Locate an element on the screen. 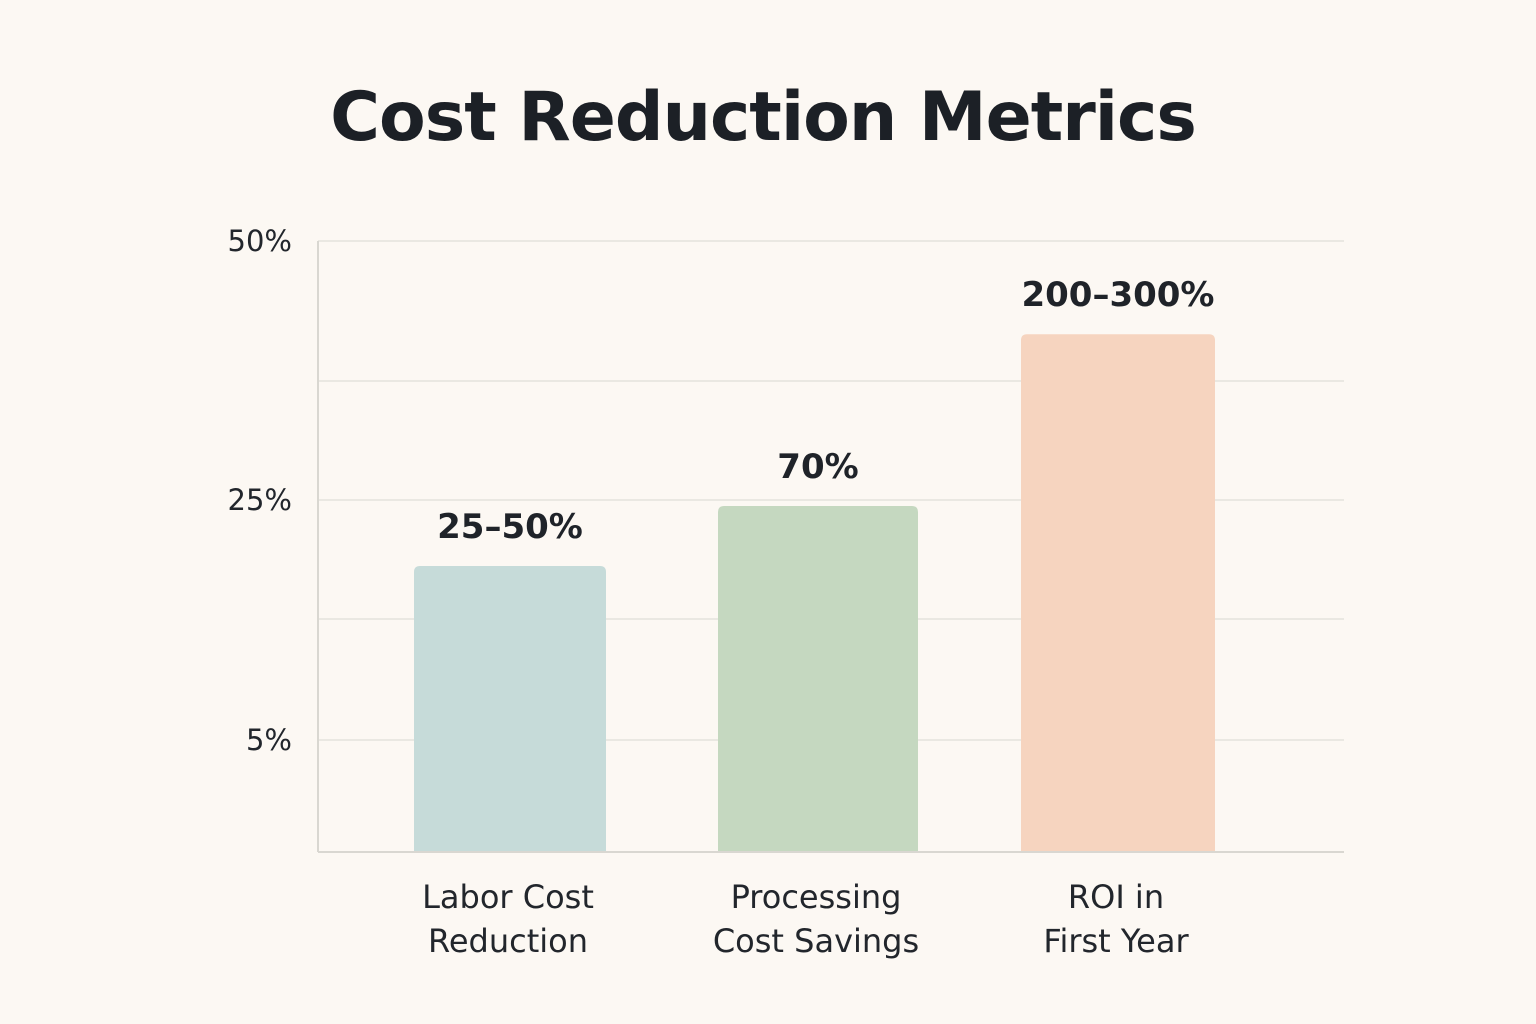 This screenshot has height=1024, width=1536. y-tick-label: 25% is located at coordinates (260, 500).